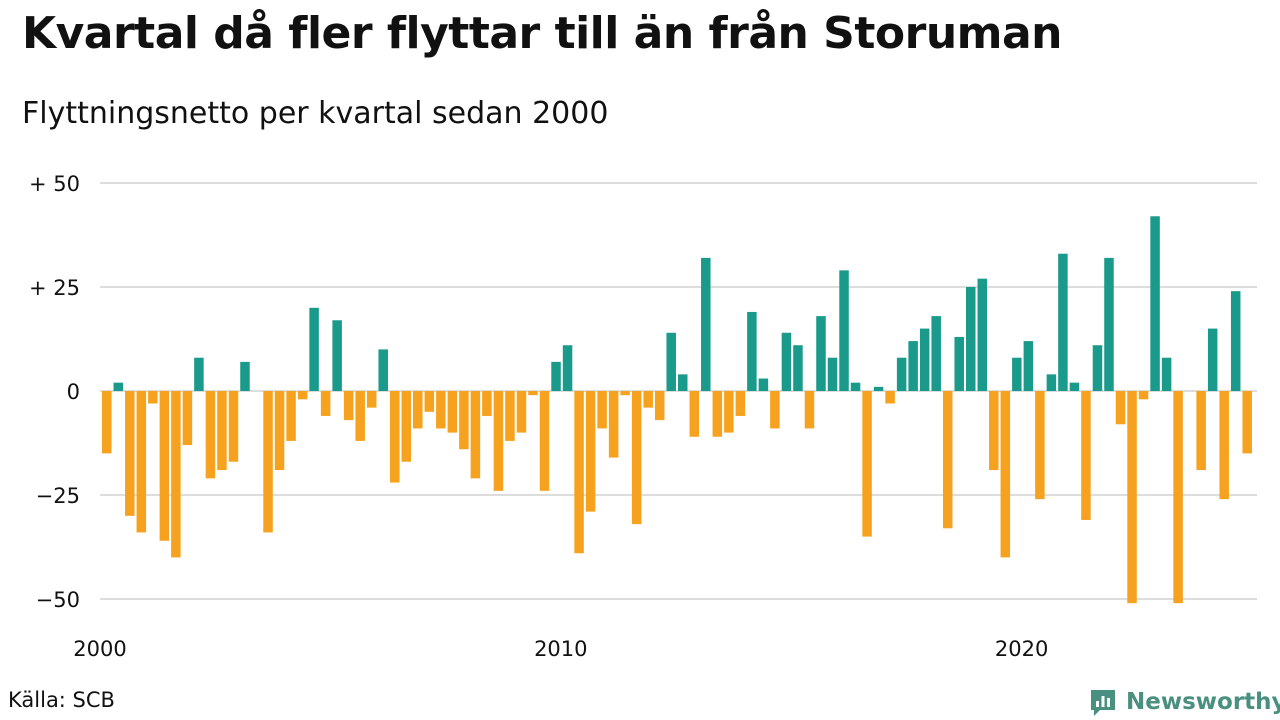 Image resolution: width=1280 pixels, height=720 pixels. I want to click on brand: Newsworthy, so click(1184, 702).